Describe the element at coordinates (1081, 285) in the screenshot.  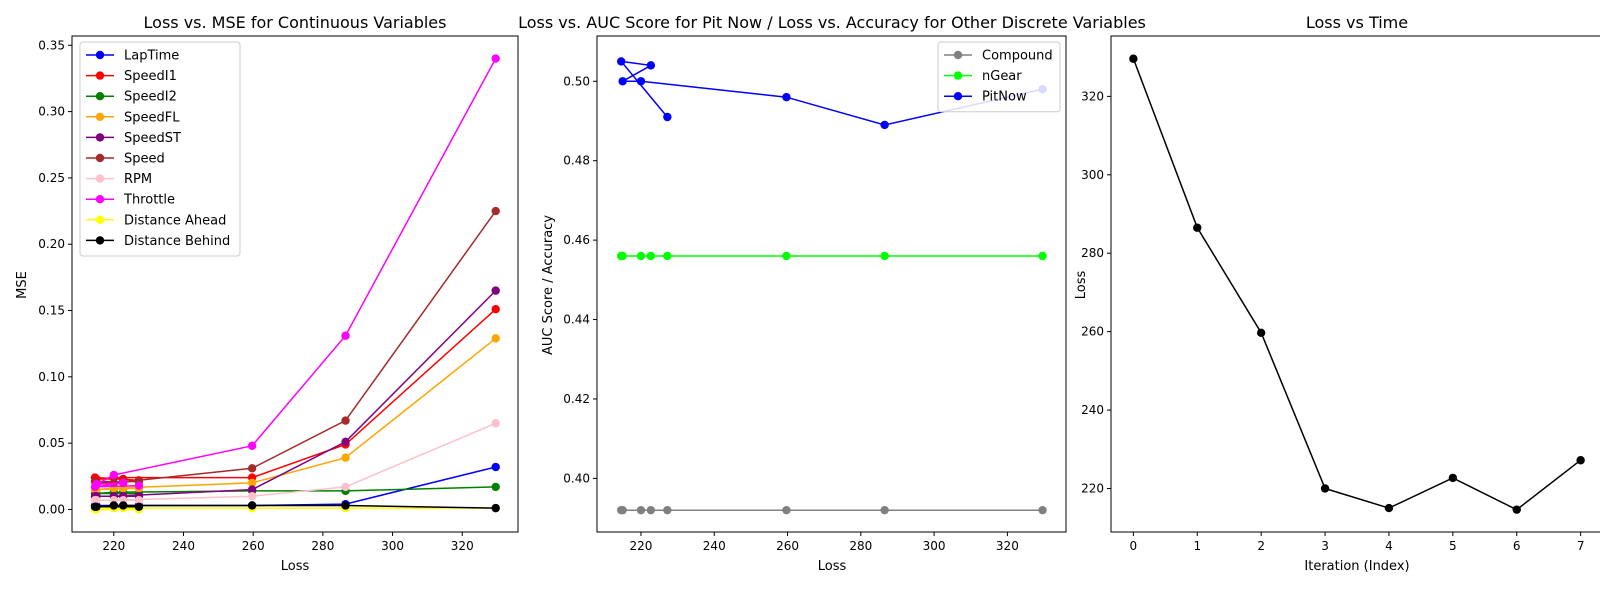
I see `chart-3-ylabel: Loss` at that location.